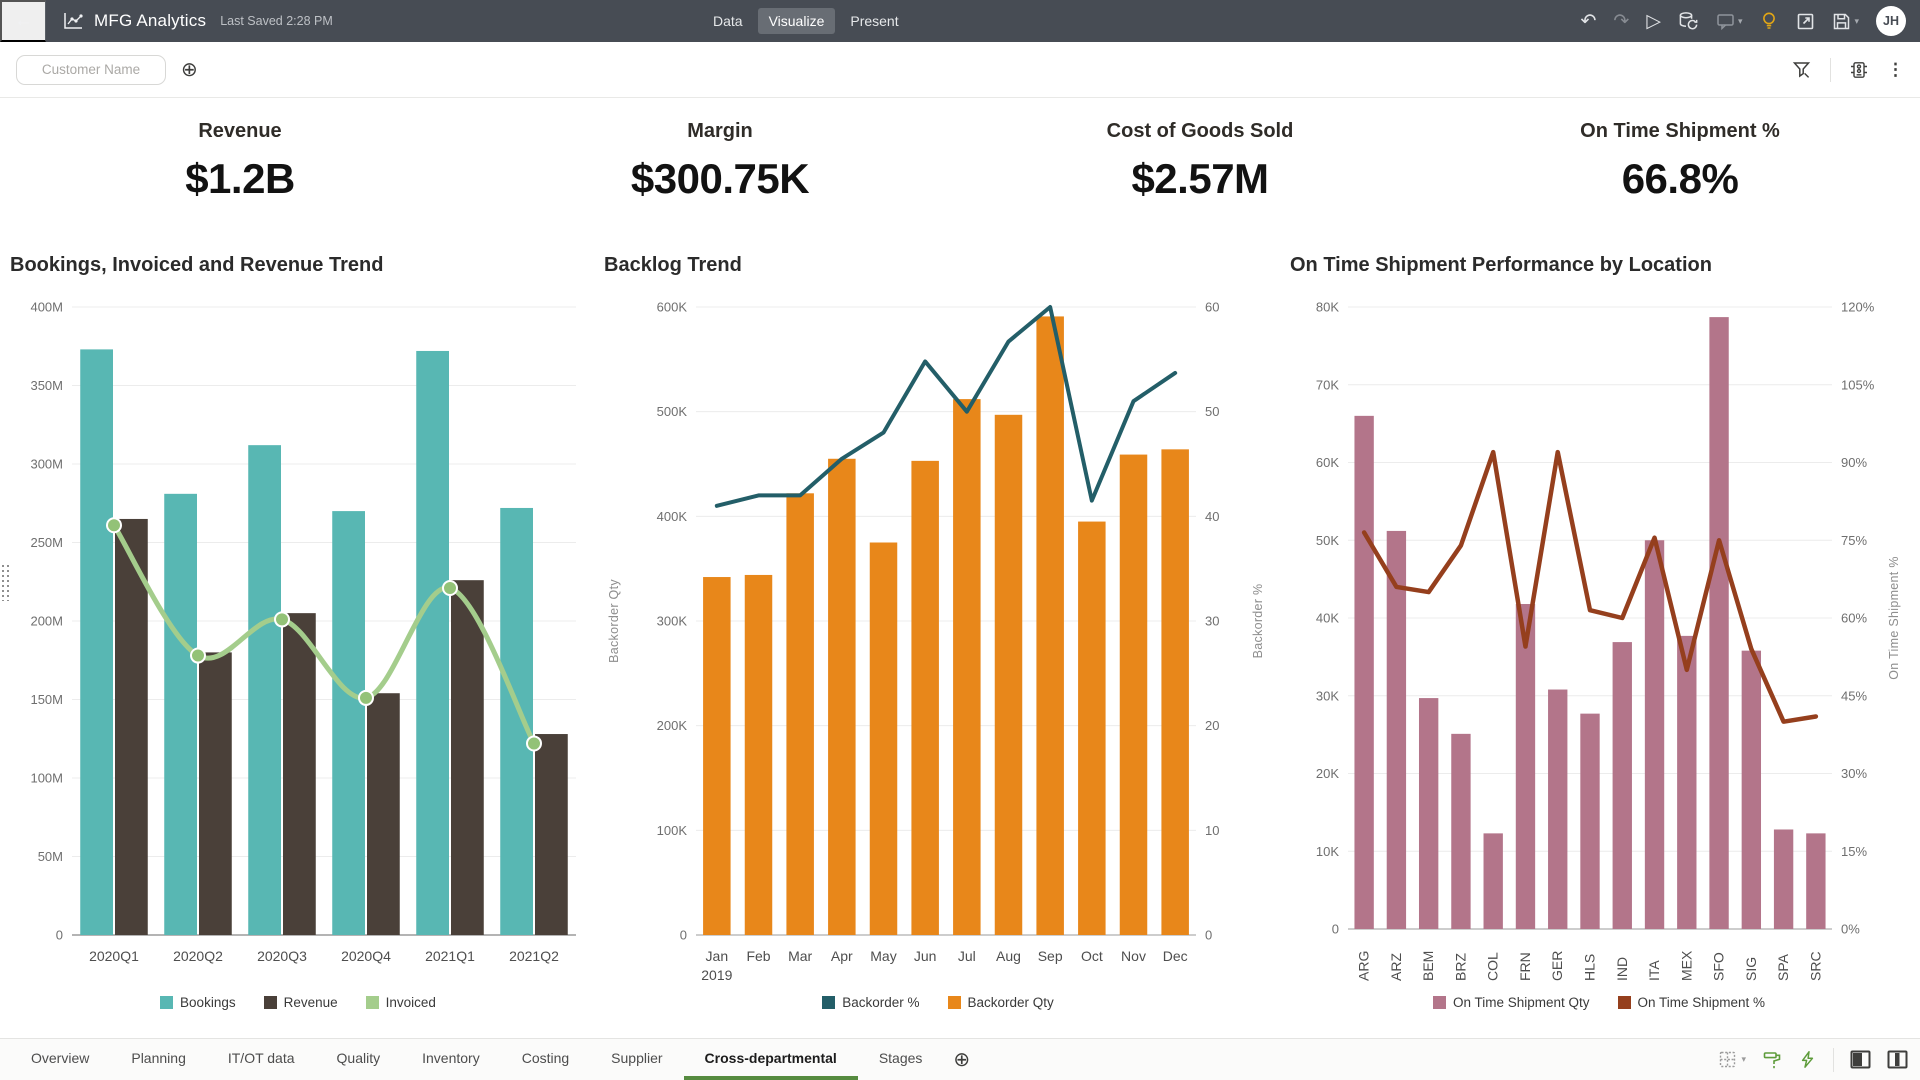 The height and width of the screenshot is (1080, 1920). I want to click on line-on-time-shipment-, so click(1590, 586).